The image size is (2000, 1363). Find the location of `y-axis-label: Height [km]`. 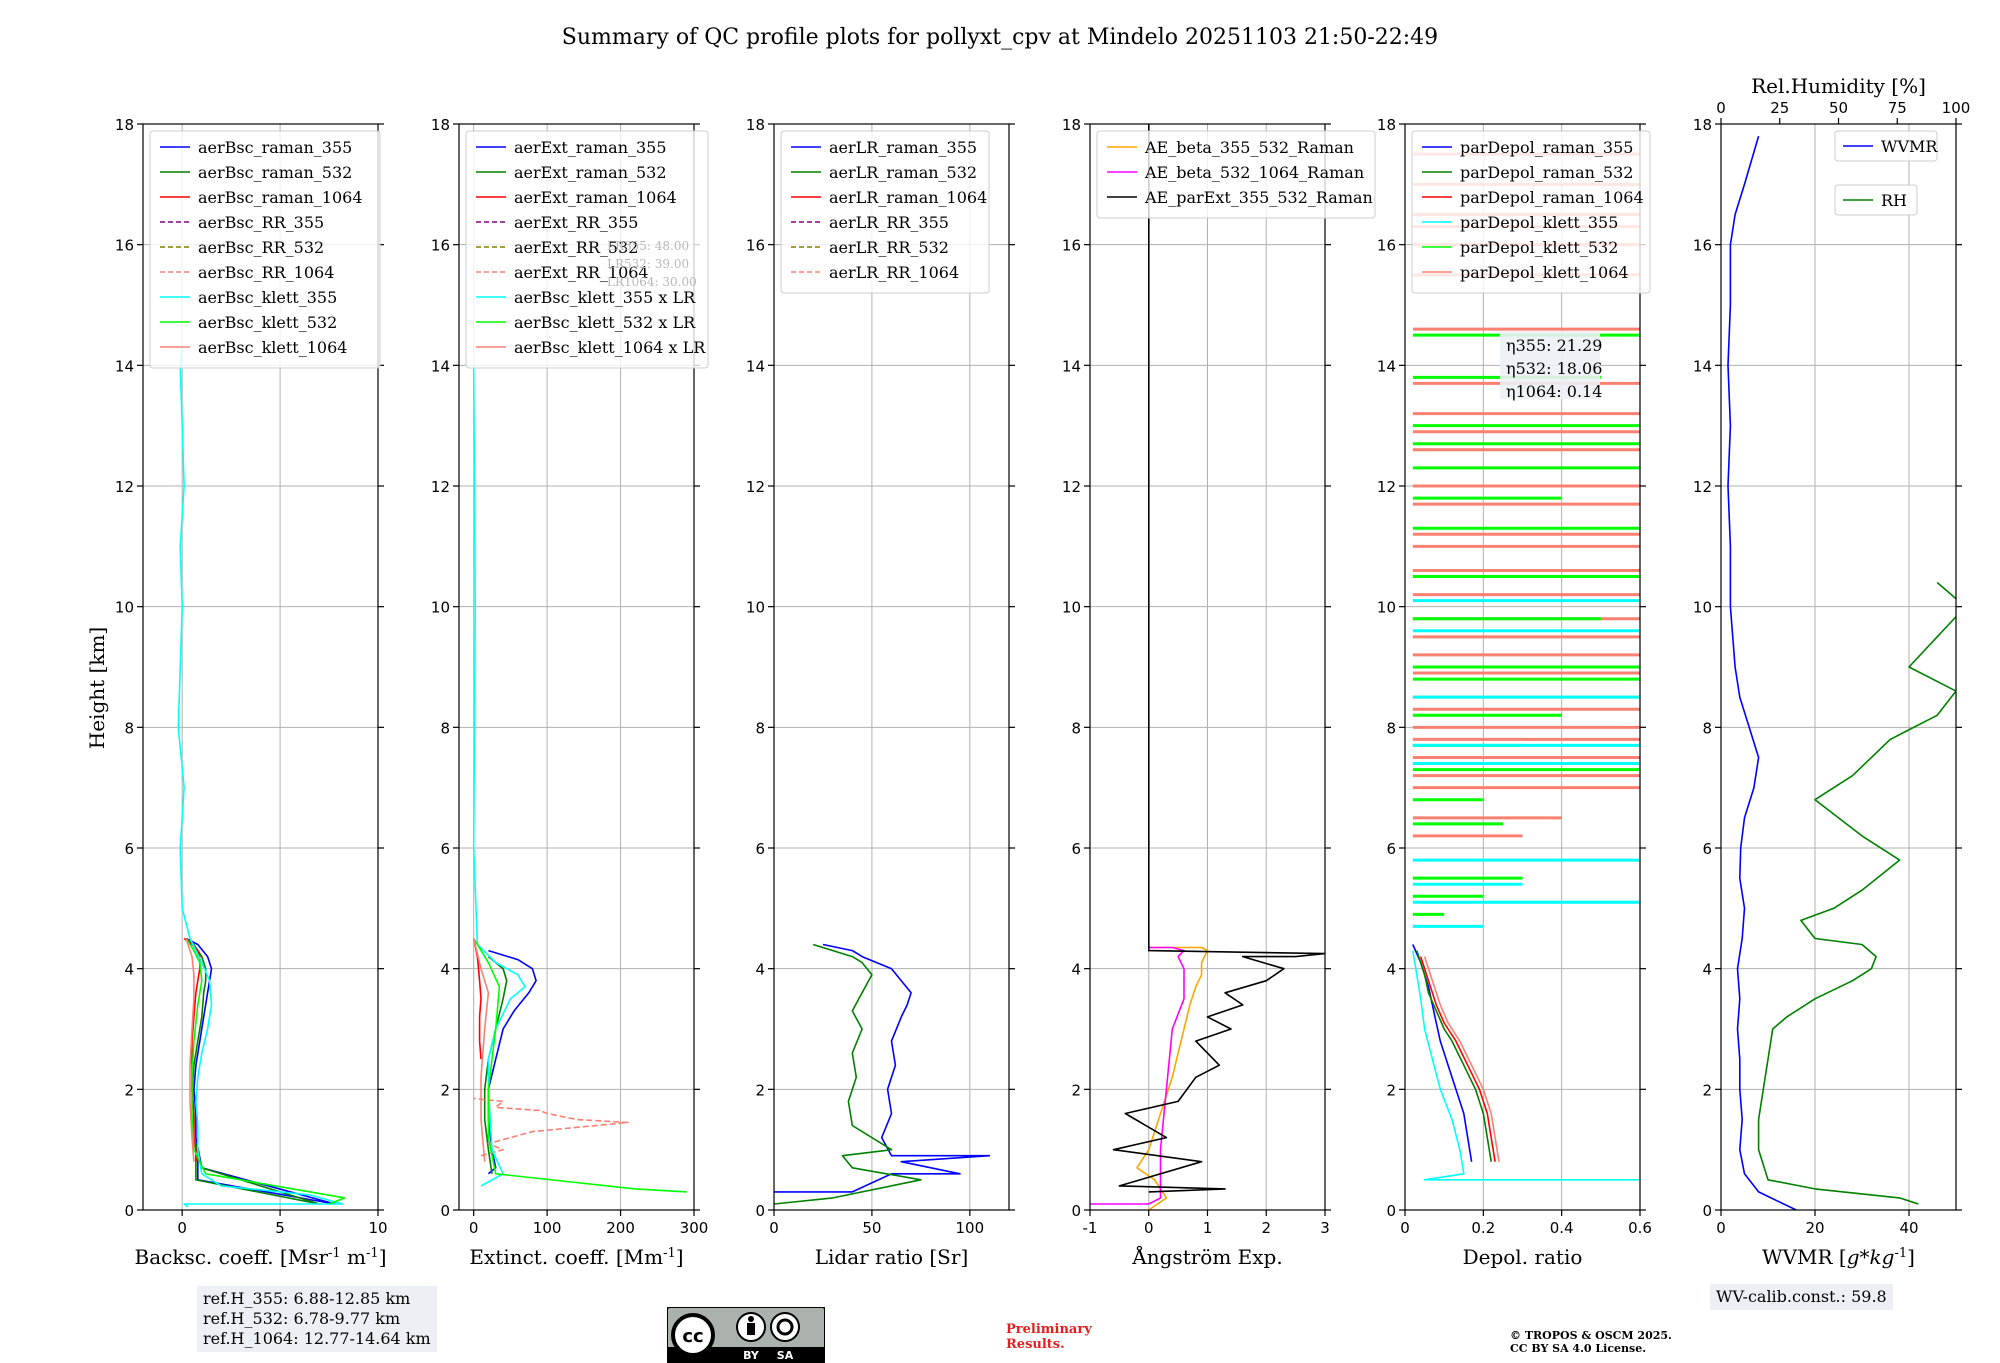

y-axis-label: Height [km] is located at coordinates (97, 688).